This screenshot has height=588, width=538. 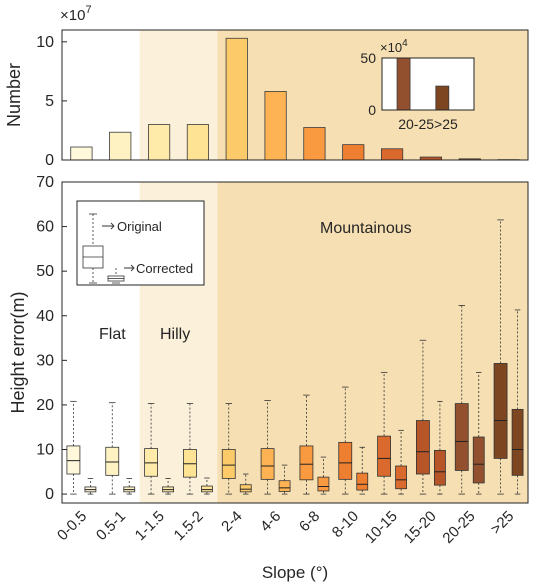 I want to click on region-label-mountainous: Mountainous, so click(x=366, y=228).